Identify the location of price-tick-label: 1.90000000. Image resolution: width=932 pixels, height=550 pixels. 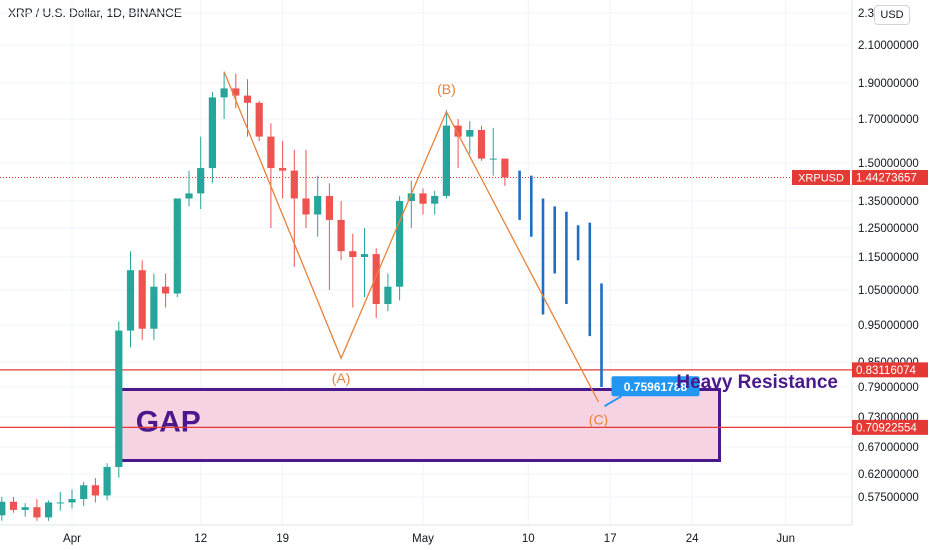
(888, 84).